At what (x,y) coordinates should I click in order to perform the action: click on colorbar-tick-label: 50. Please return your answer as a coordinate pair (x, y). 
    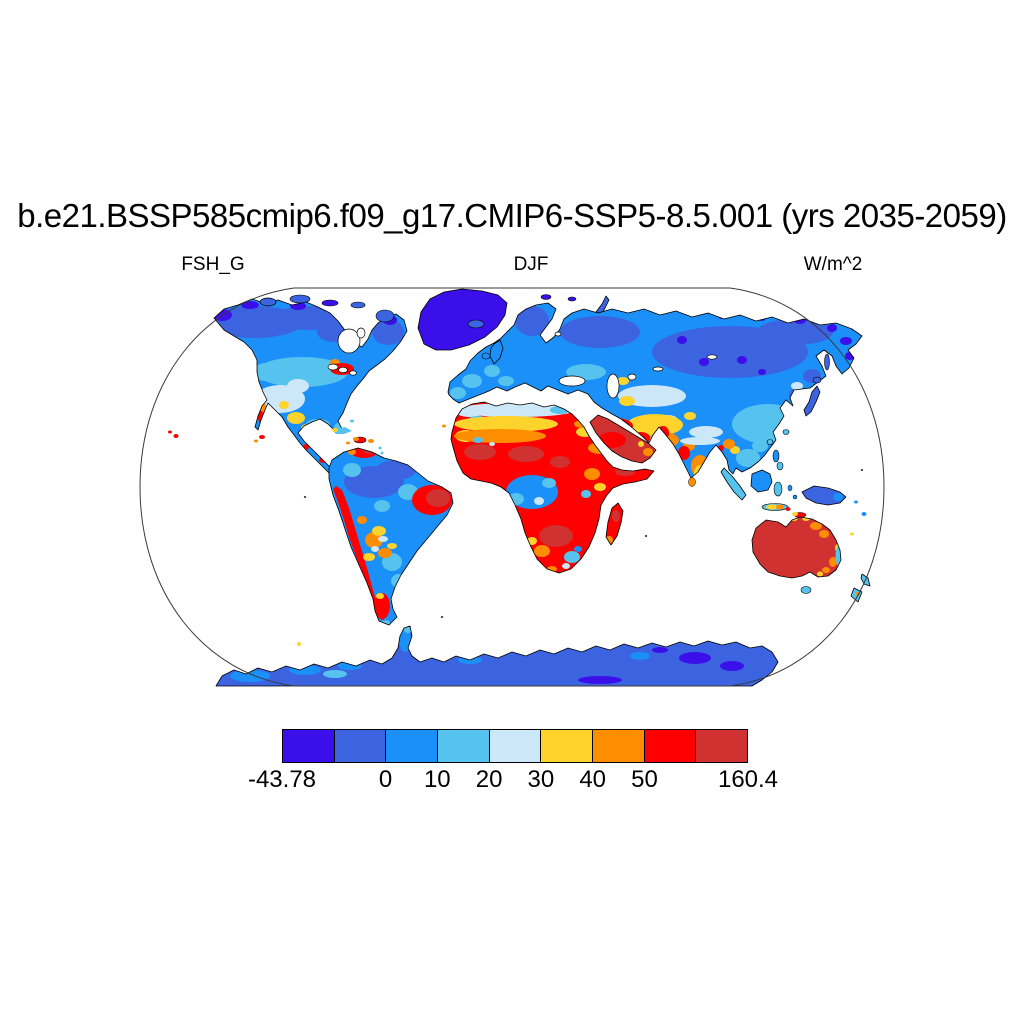
    Looking at the image, I should click on (644, 779).